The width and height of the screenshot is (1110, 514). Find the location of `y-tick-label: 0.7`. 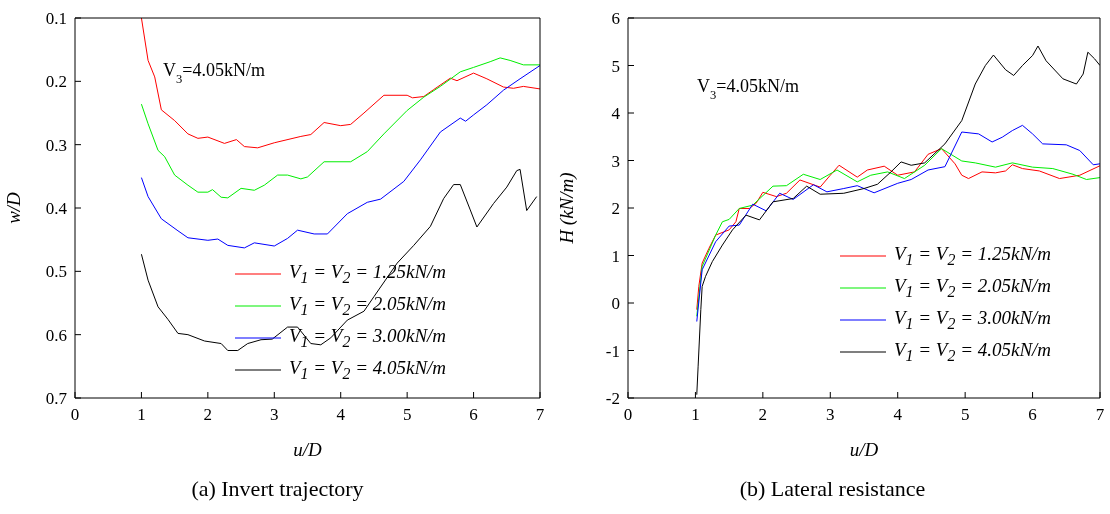

y-tick-label: 0.7 is located at coordinates (56, 399).